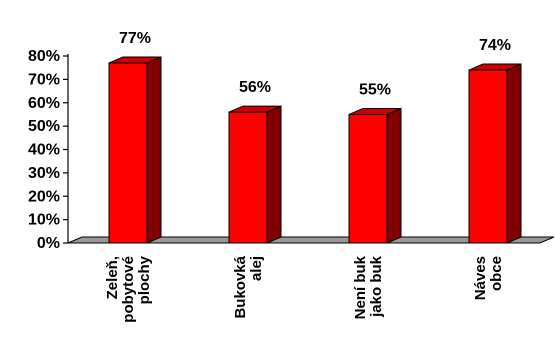  Describe the element at coordinates (44, 220) in the screenshot. I see `y-tick-label: 10%` at that location.